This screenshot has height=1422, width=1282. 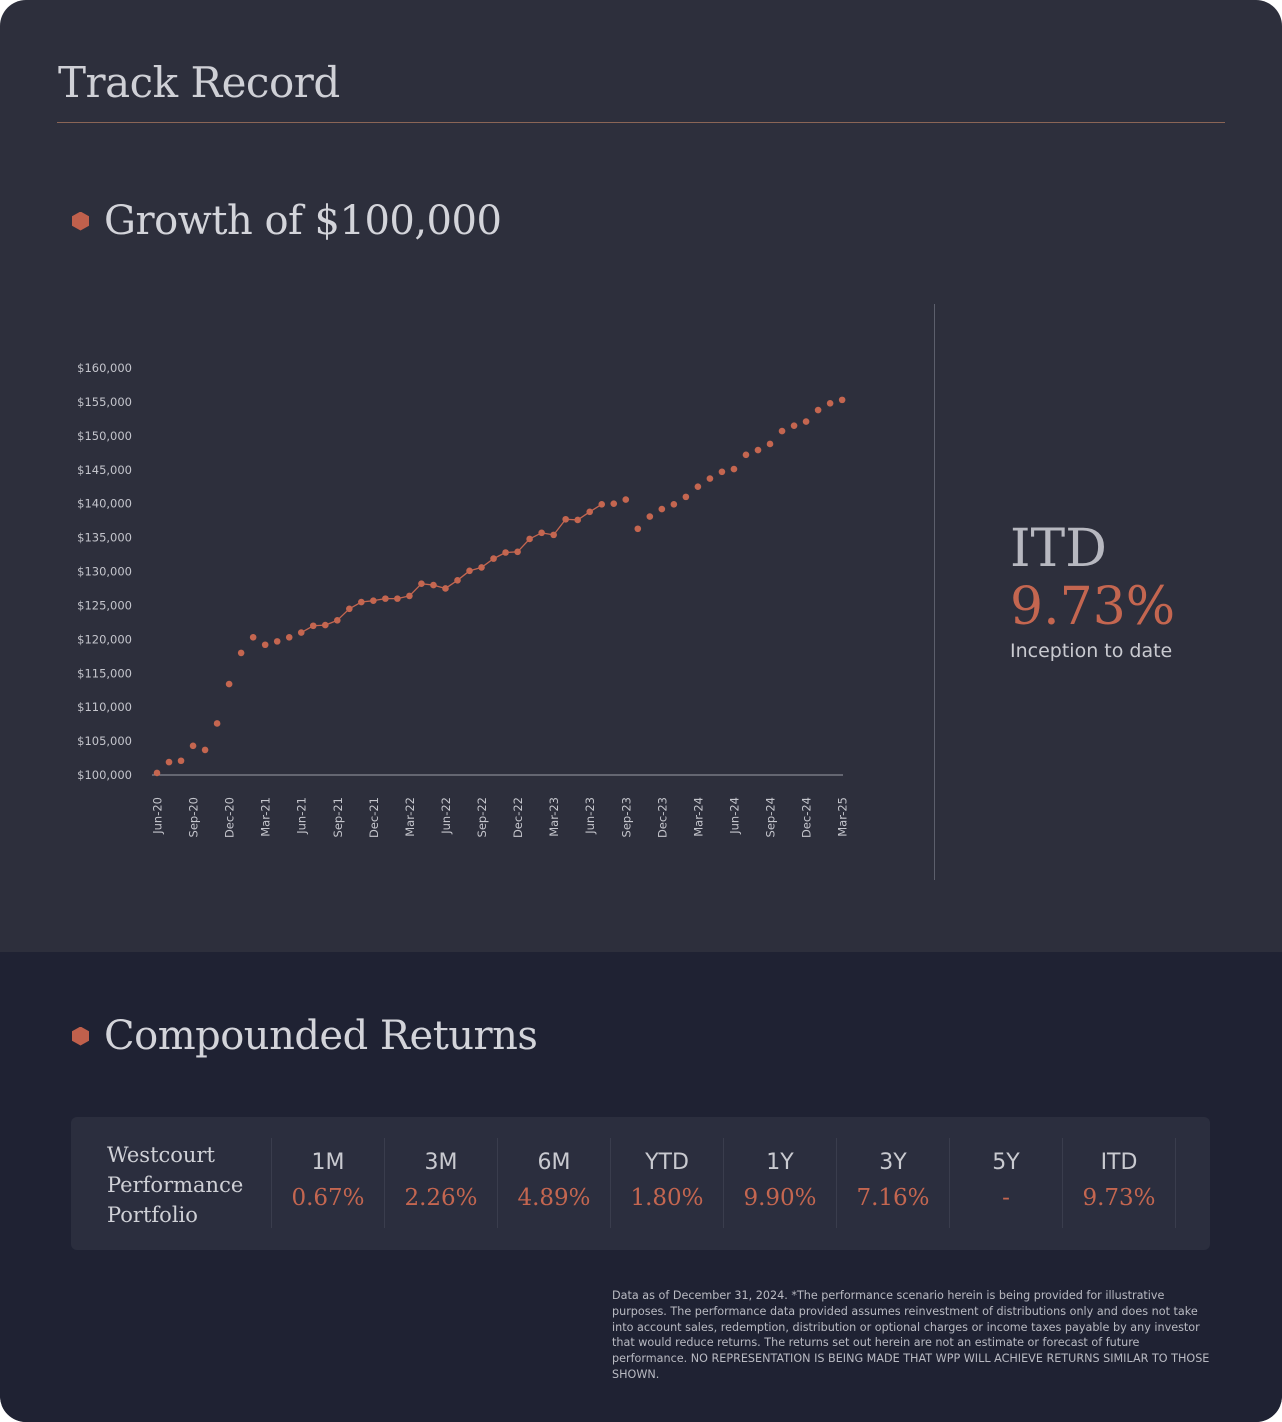 I want to click on x-tick-label: Mar-25, so click(x=843, y=817).